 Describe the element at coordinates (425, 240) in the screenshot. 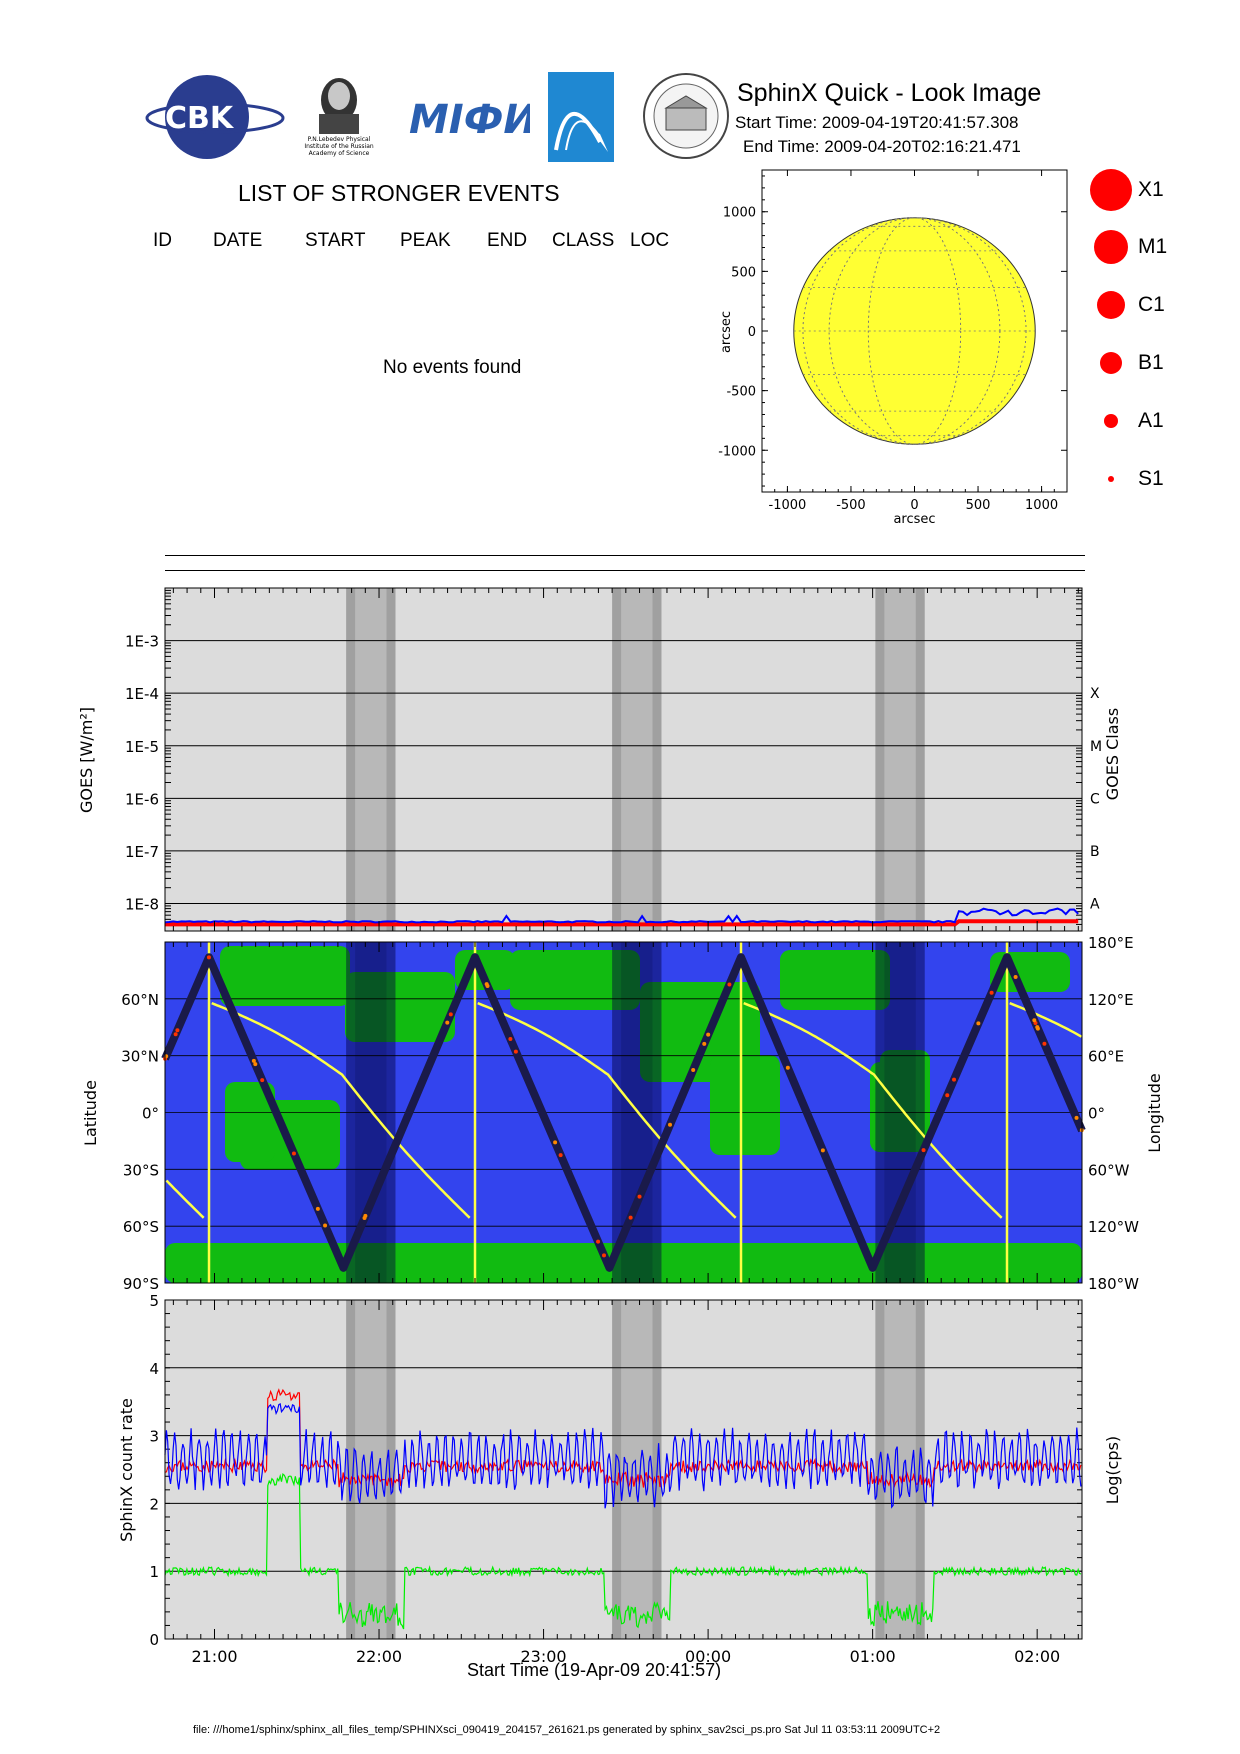

I see `col-peak: PEAK` at that location.